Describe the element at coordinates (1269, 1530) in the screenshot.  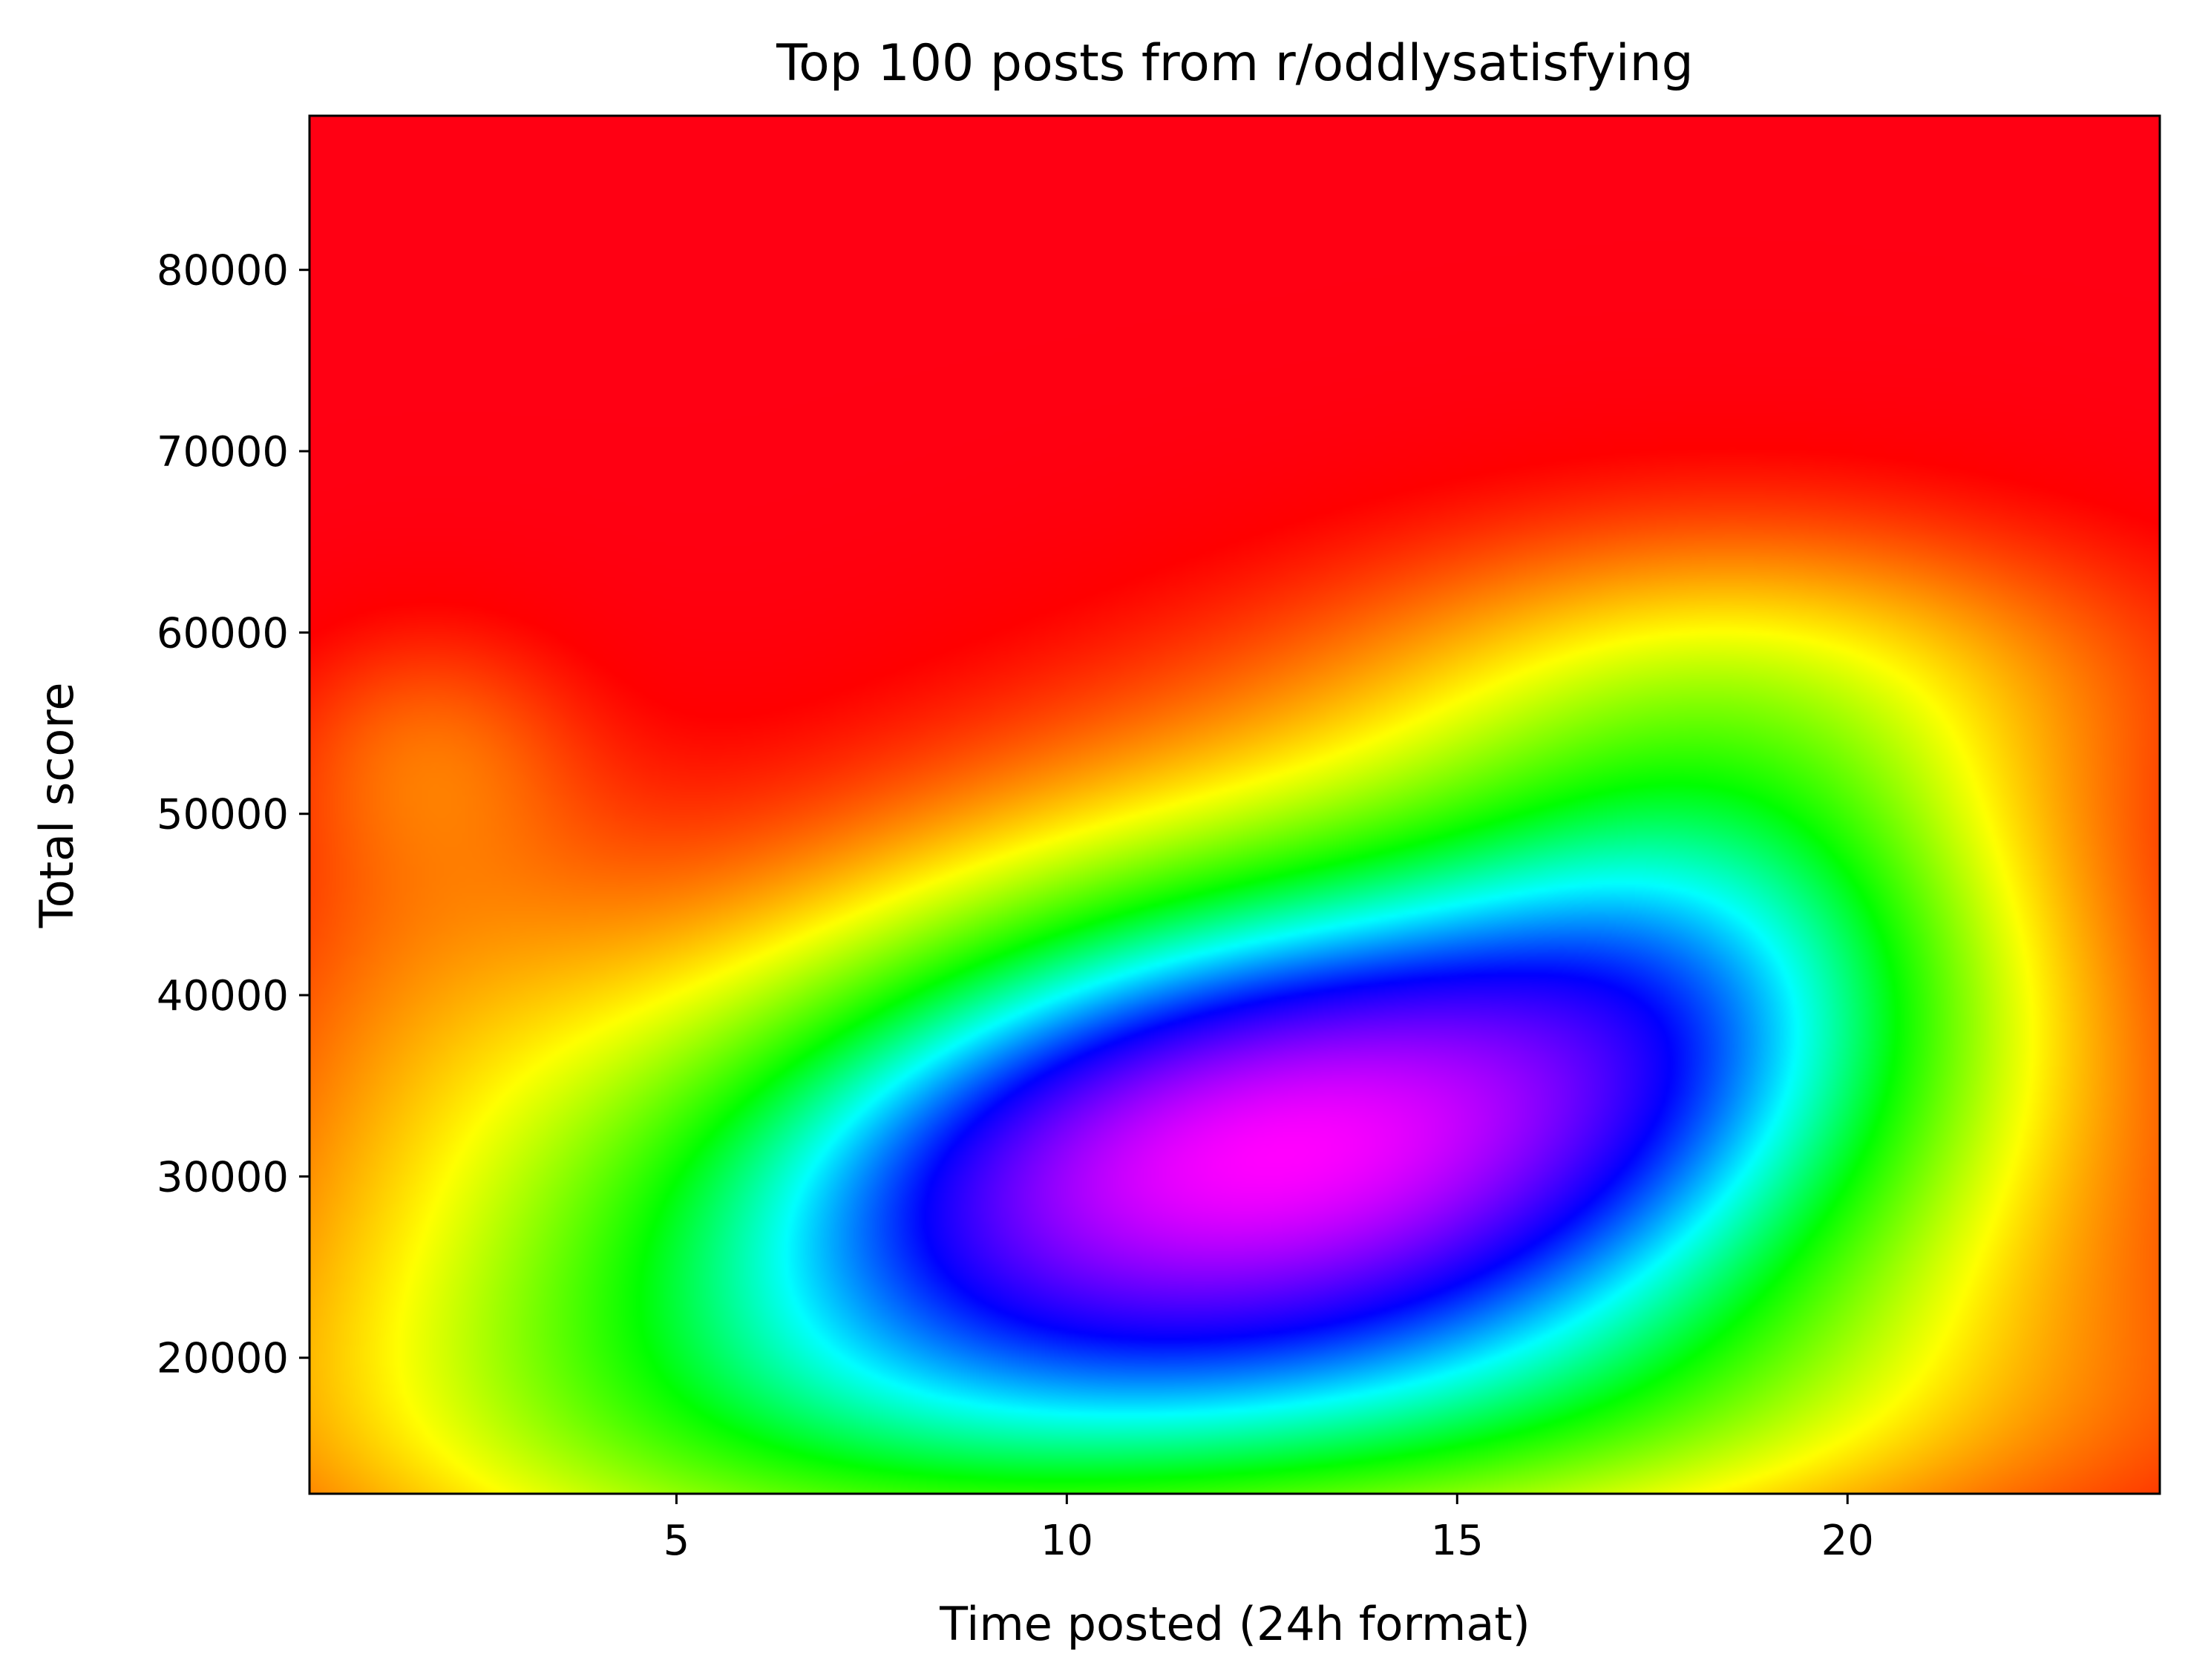
I see `x-axis-ticks: 5 10 15 20` at that location.